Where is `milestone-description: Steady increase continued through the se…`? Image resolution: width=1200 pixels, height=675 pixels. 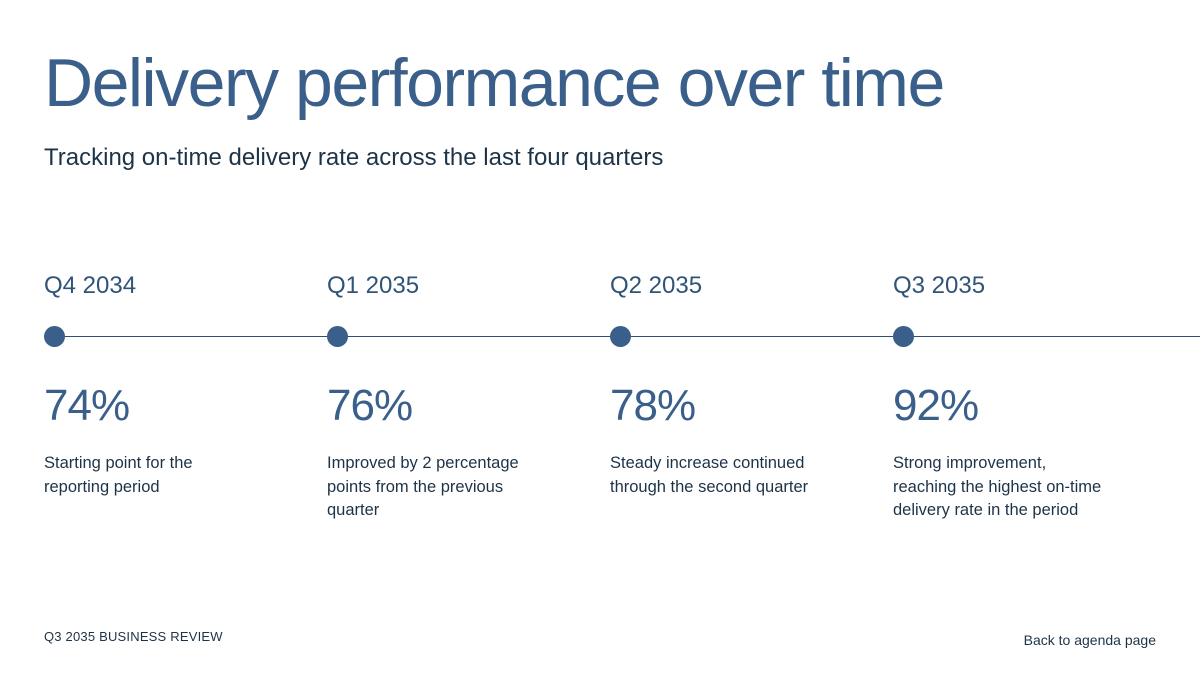
milestone-description: Steady increase continued through the se… is located at coordinates (709, 475).